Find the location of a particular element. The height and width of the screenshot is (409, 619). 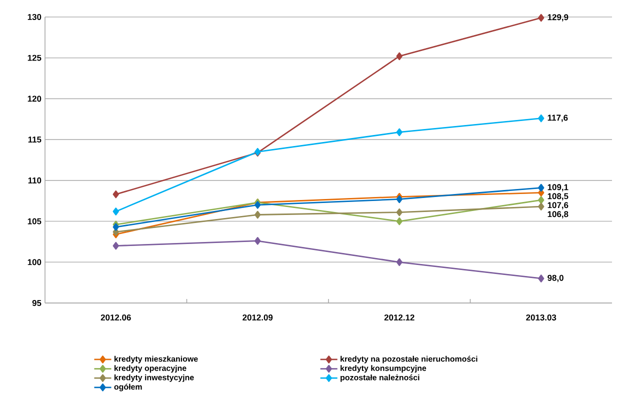

x-tick-label: 2012.09 is located at coordinates (257, 317).